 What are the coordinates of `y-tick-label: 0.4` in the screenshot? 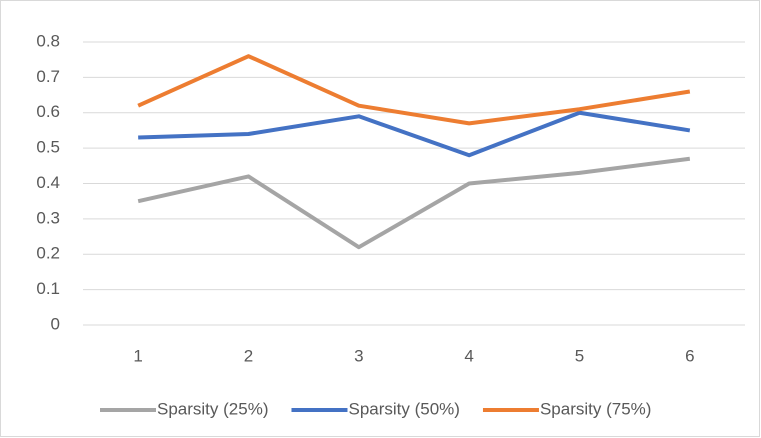 It's located at (48, 182).